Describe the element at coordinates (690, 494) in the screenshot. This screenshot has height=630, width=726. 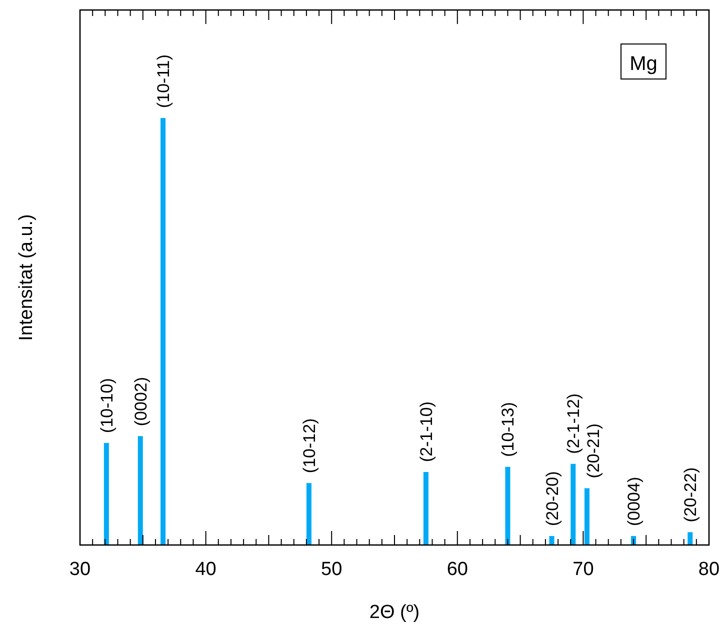
I see `annotation: (20-22)` at that location.